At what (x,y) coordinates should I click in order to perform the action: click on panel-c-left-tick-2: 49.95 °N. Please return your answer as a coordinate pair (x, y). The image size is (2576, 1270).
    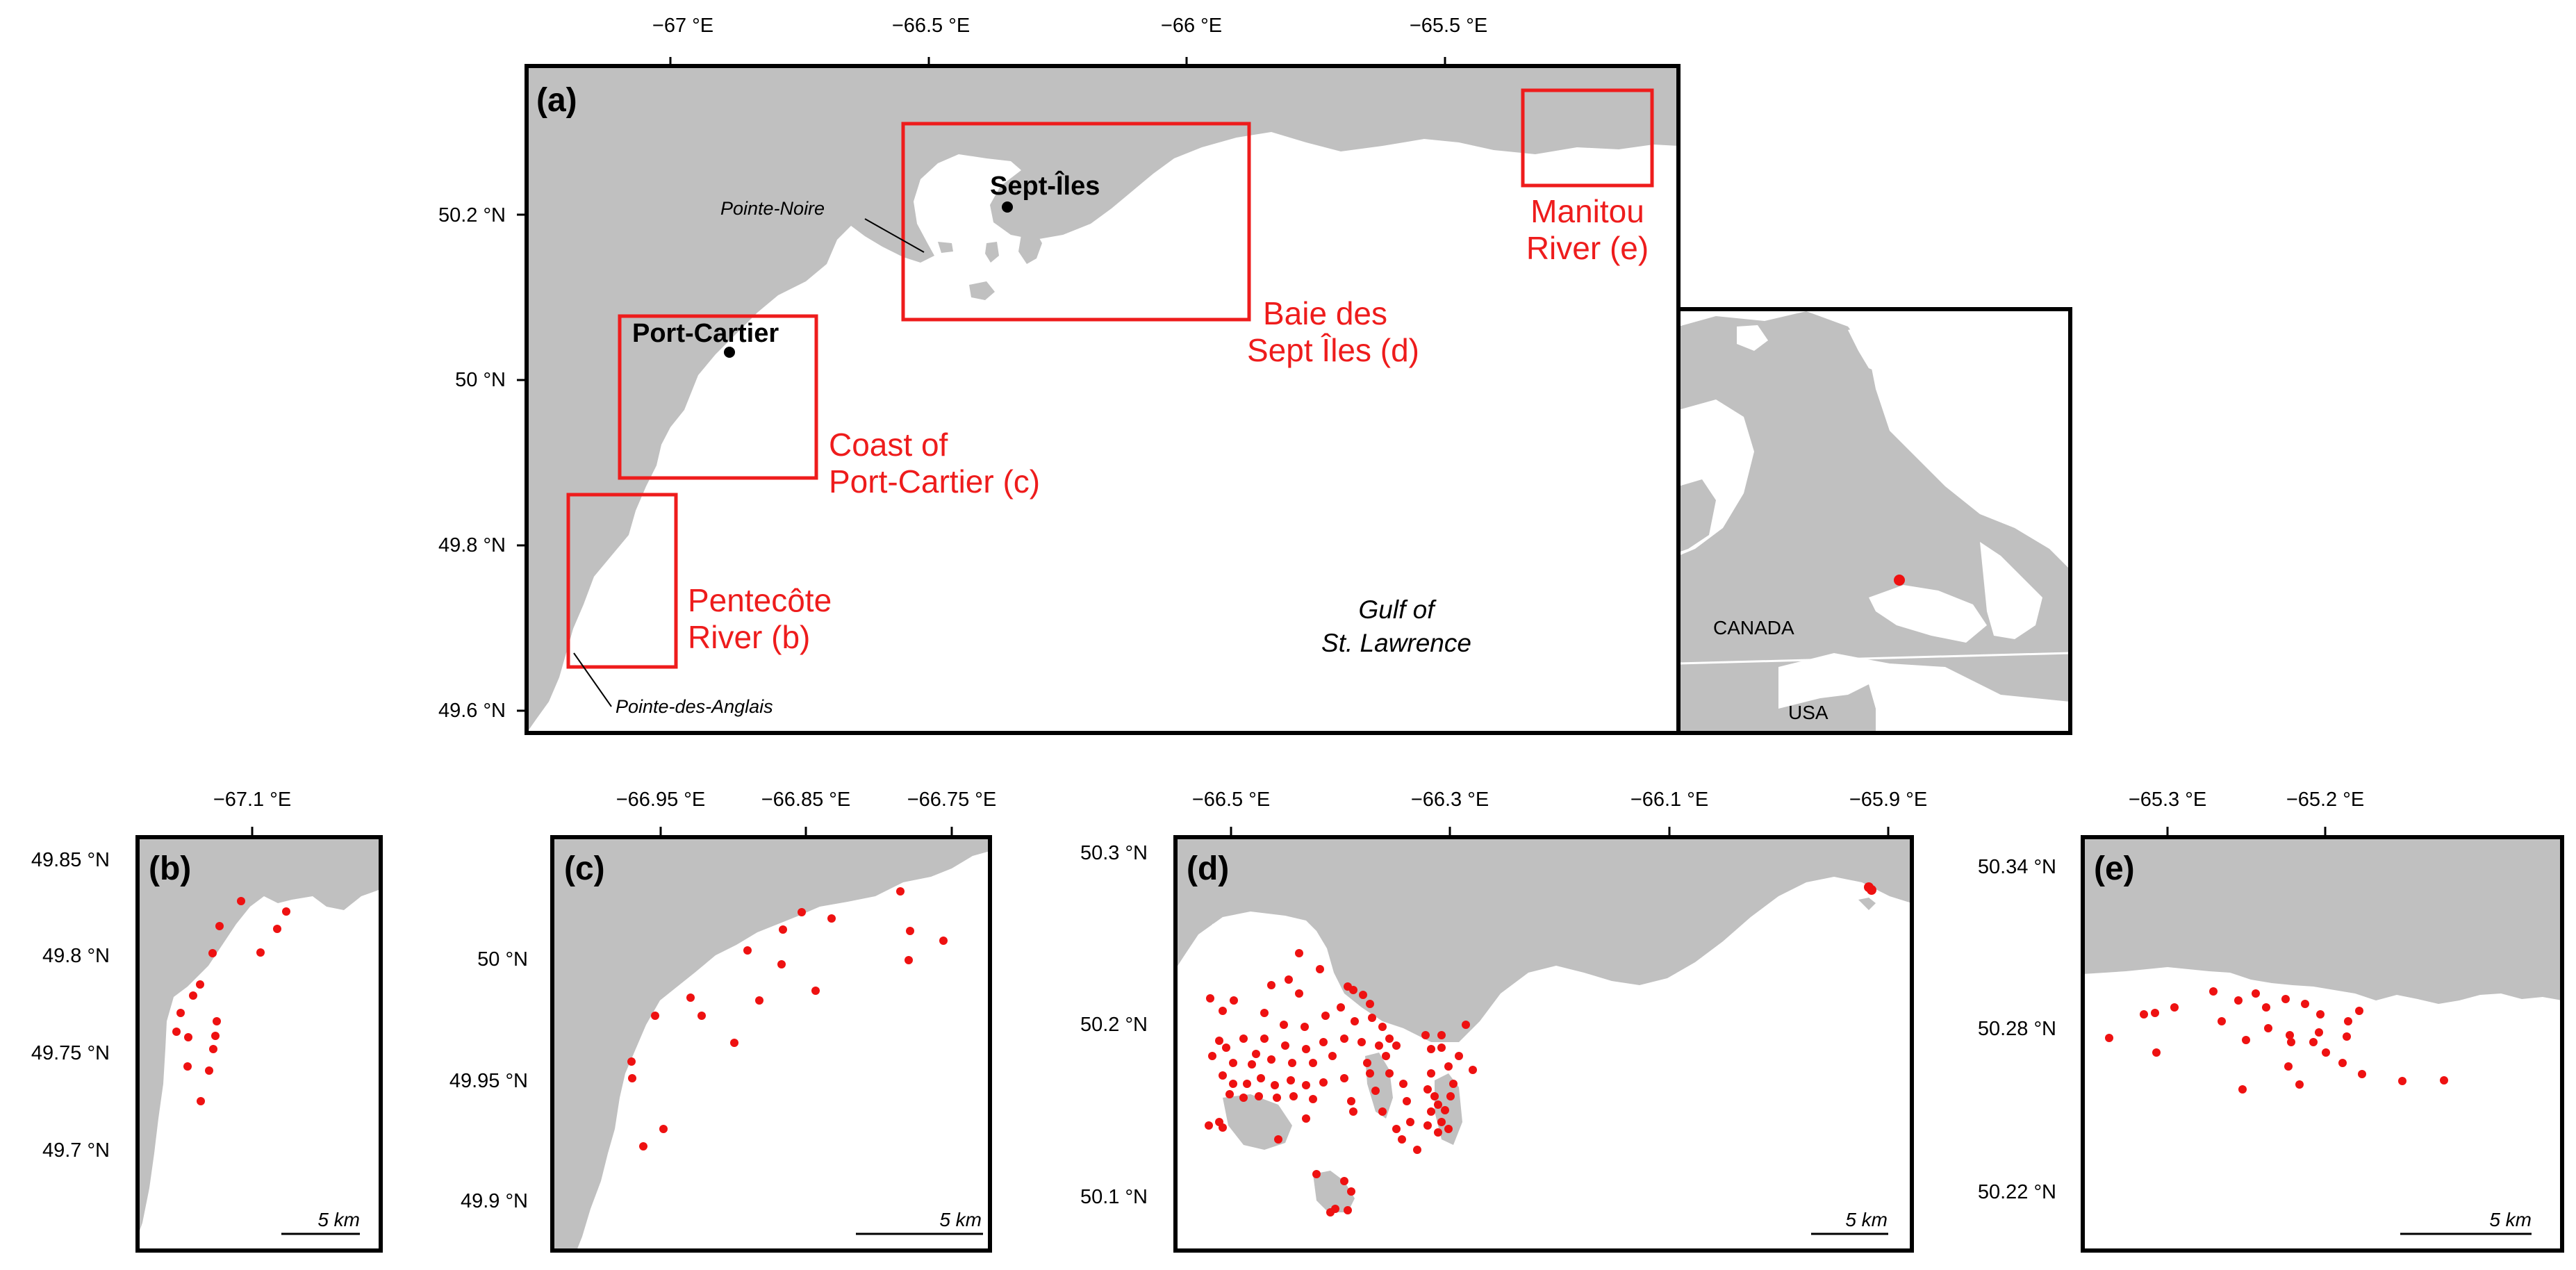
    Looking at the image, I should click on (489, 1081).